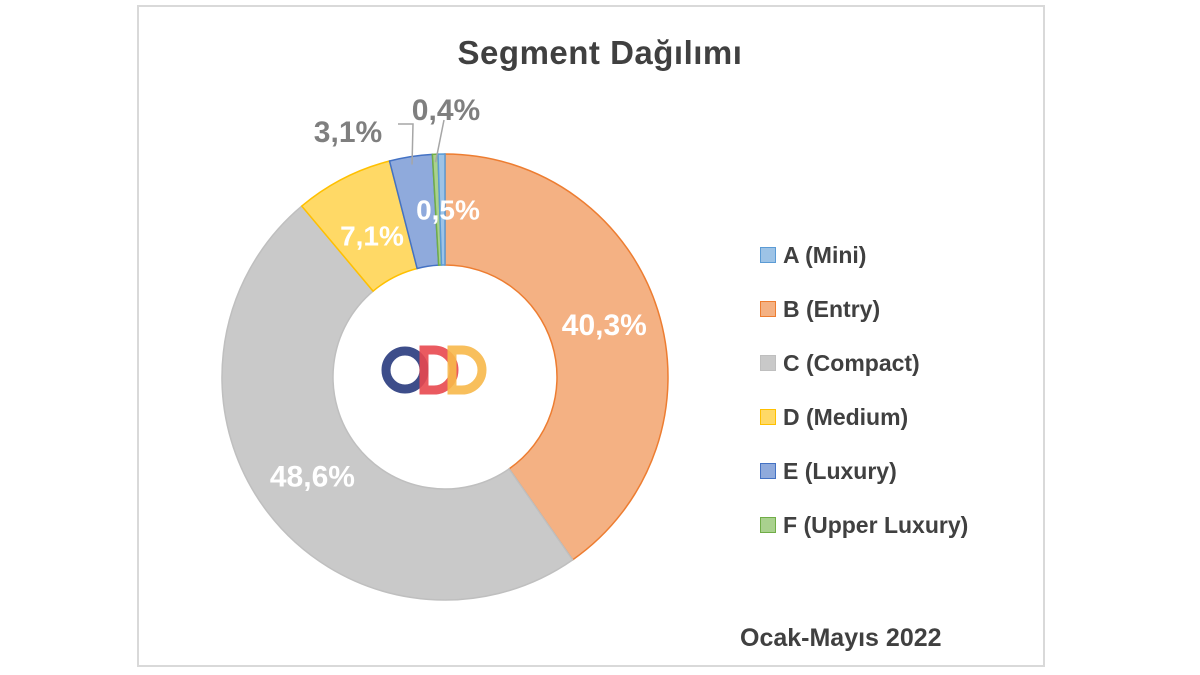 This screenshot has width=1200, height=675. I want to click on data-label-3: 7,1%, so click(372, 235).